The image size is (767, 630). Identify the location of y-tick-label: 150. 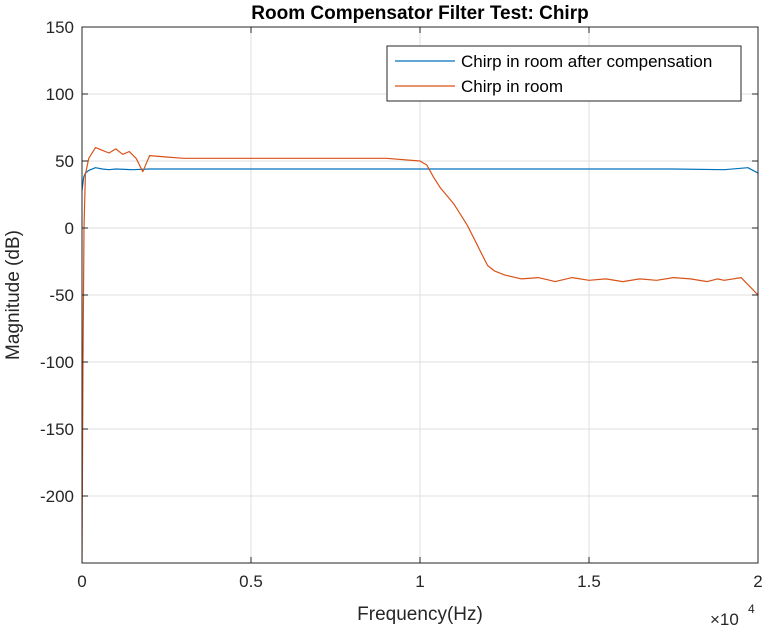
(60, 27).